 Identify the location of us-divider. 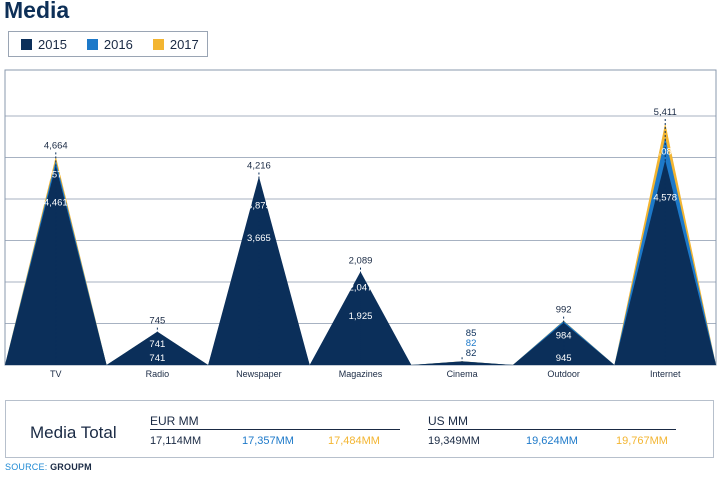
(552, 429).